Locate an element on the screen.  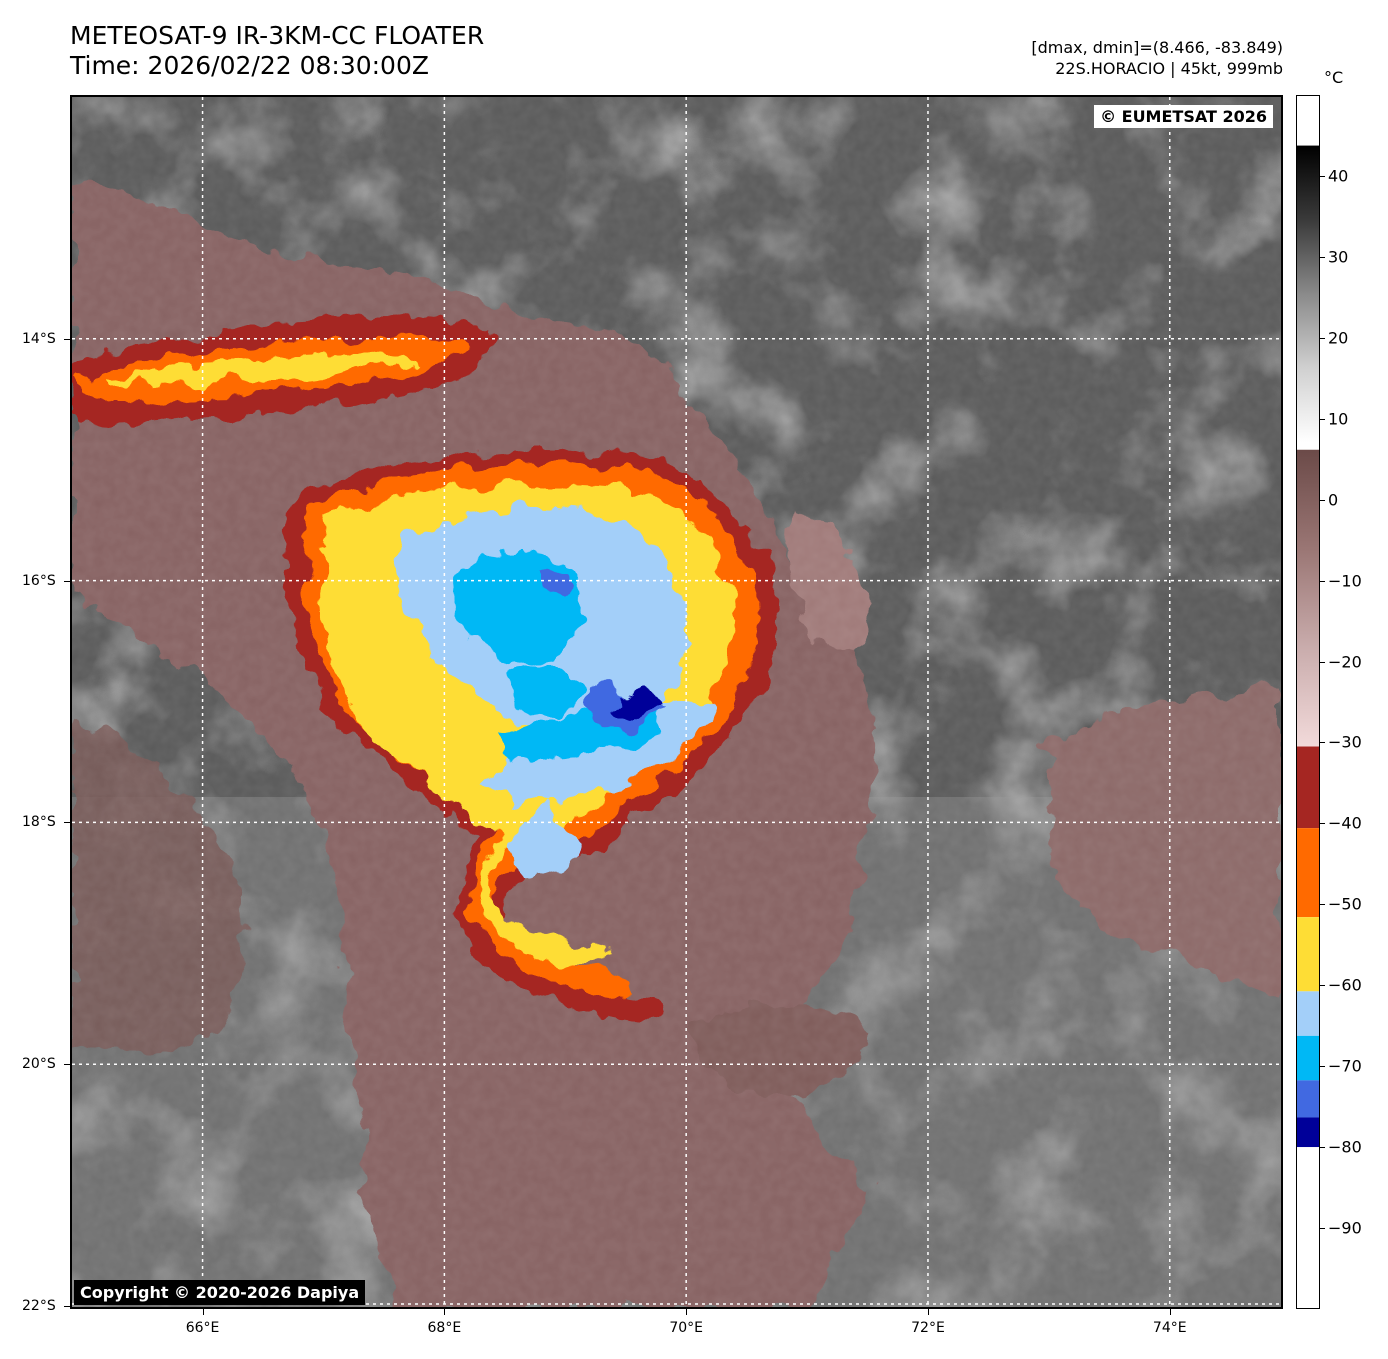
timestamp-title: Time: 2026/02/22 08:30:00Z is located at coordinates (249, 65).